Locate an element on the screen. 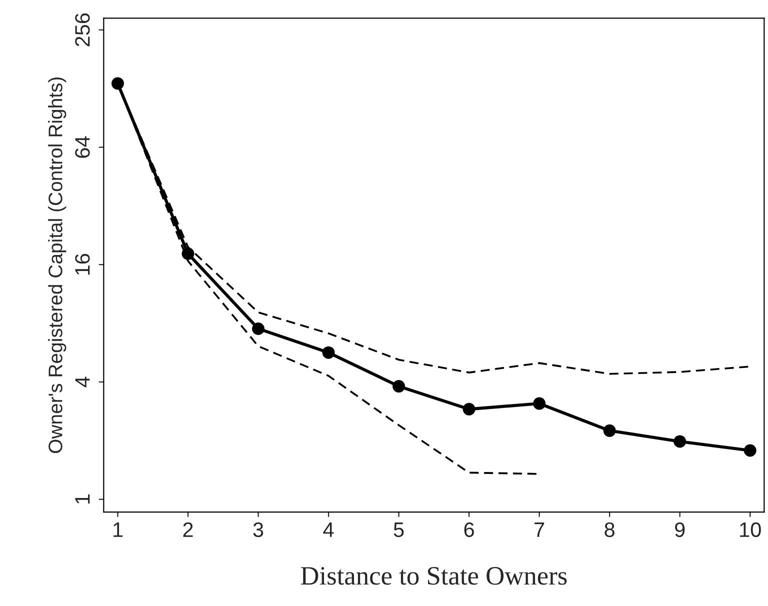 Image resolution: width=768 pixels, height=606 pixels. x-tick-label: 4 is located at coordinates (328, 529).